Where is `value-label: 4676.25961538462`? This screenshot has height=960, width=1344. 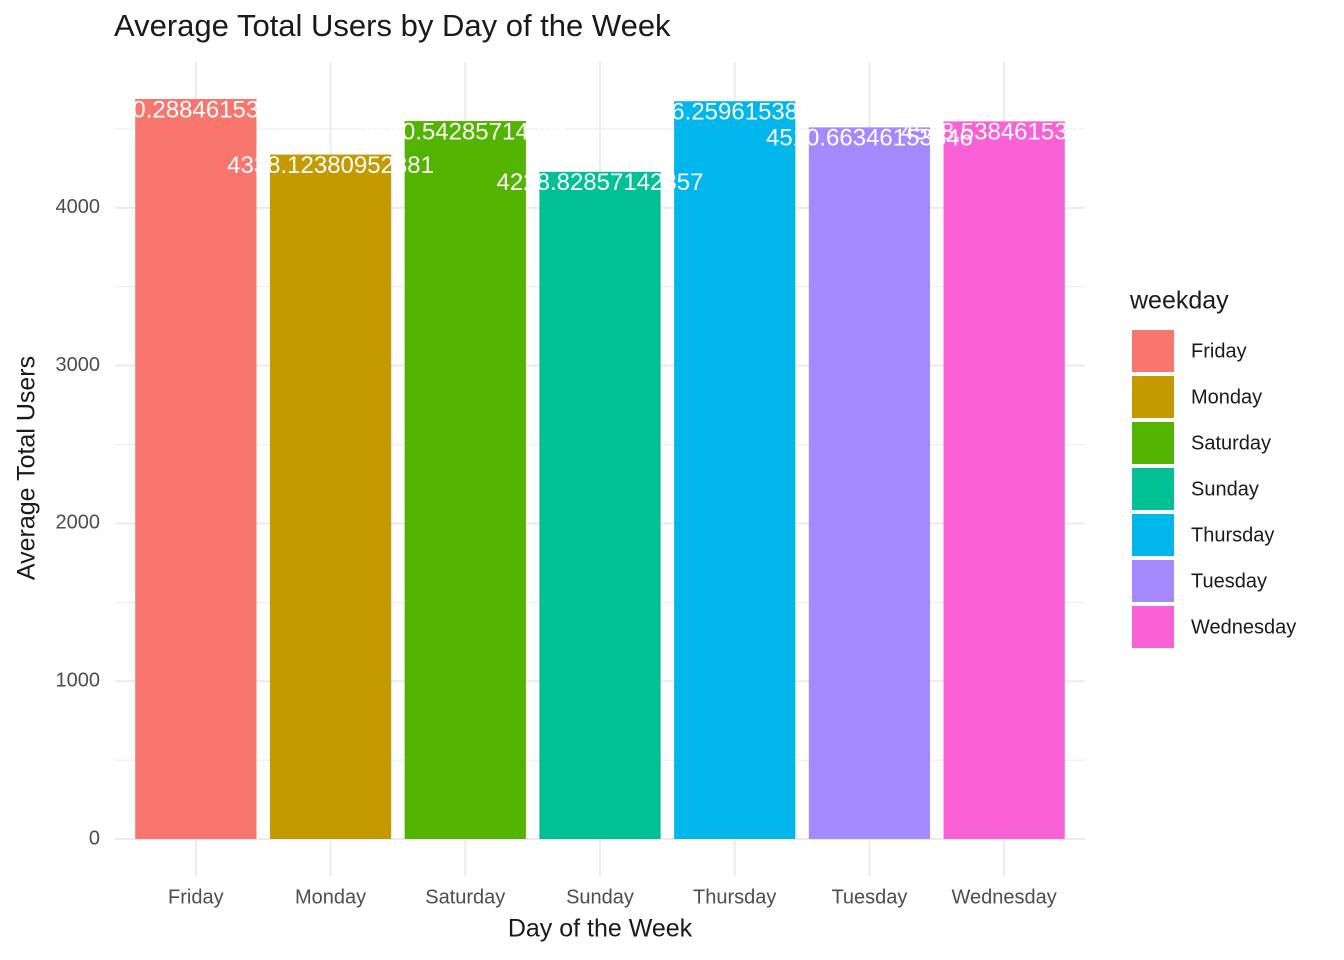
value-label: 4676.25961538462 is located at coordinates (734, 112).